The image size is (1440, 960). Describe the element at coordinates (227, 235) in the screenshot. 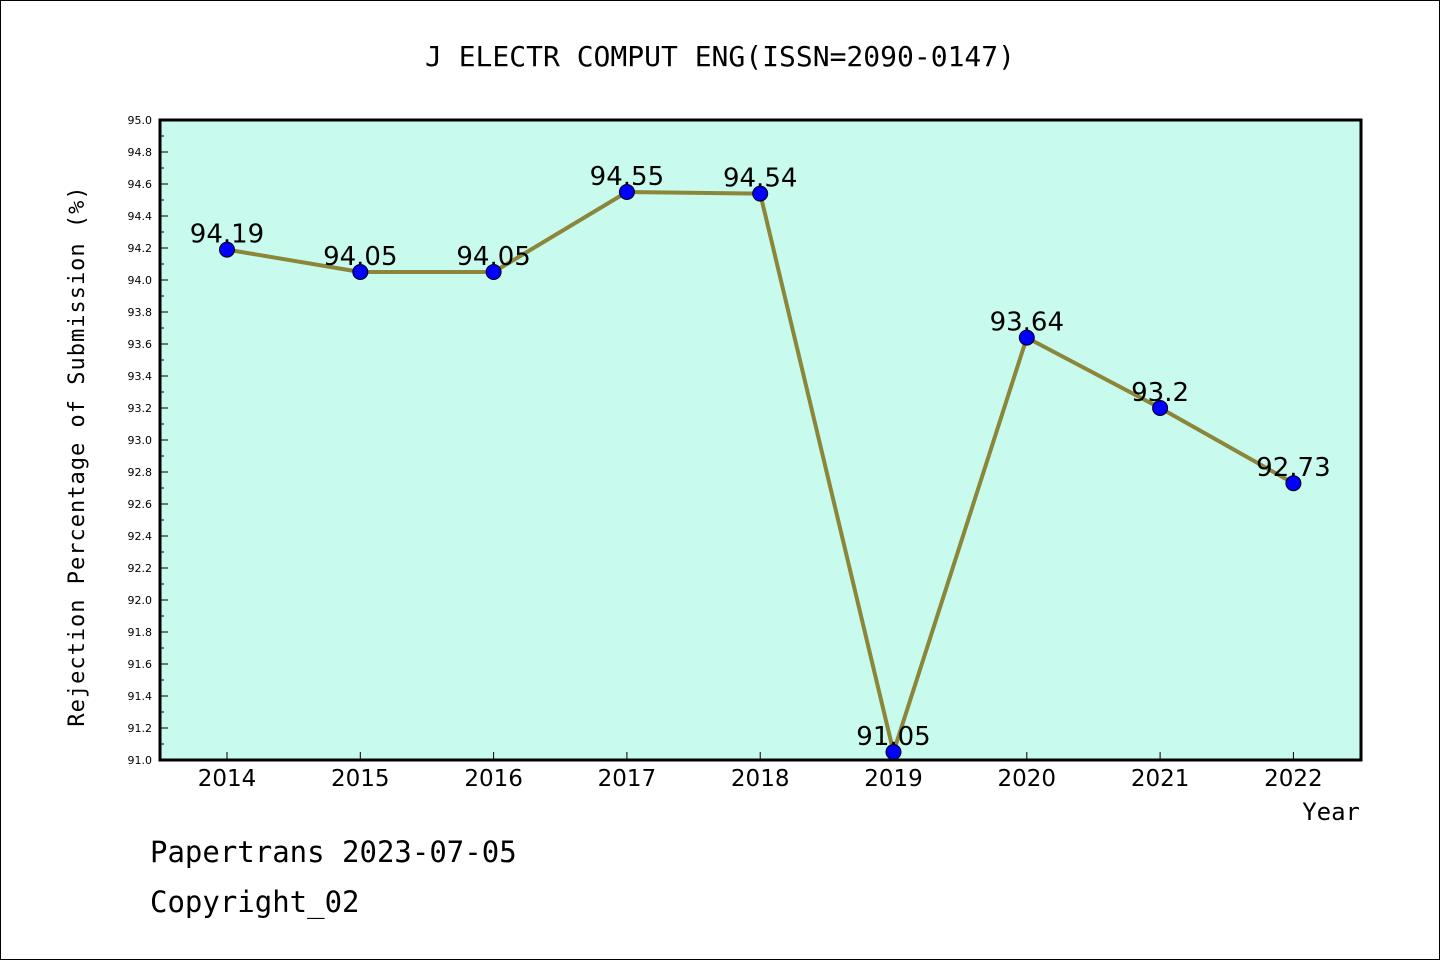

I see `data-label: 94.19` at that location.